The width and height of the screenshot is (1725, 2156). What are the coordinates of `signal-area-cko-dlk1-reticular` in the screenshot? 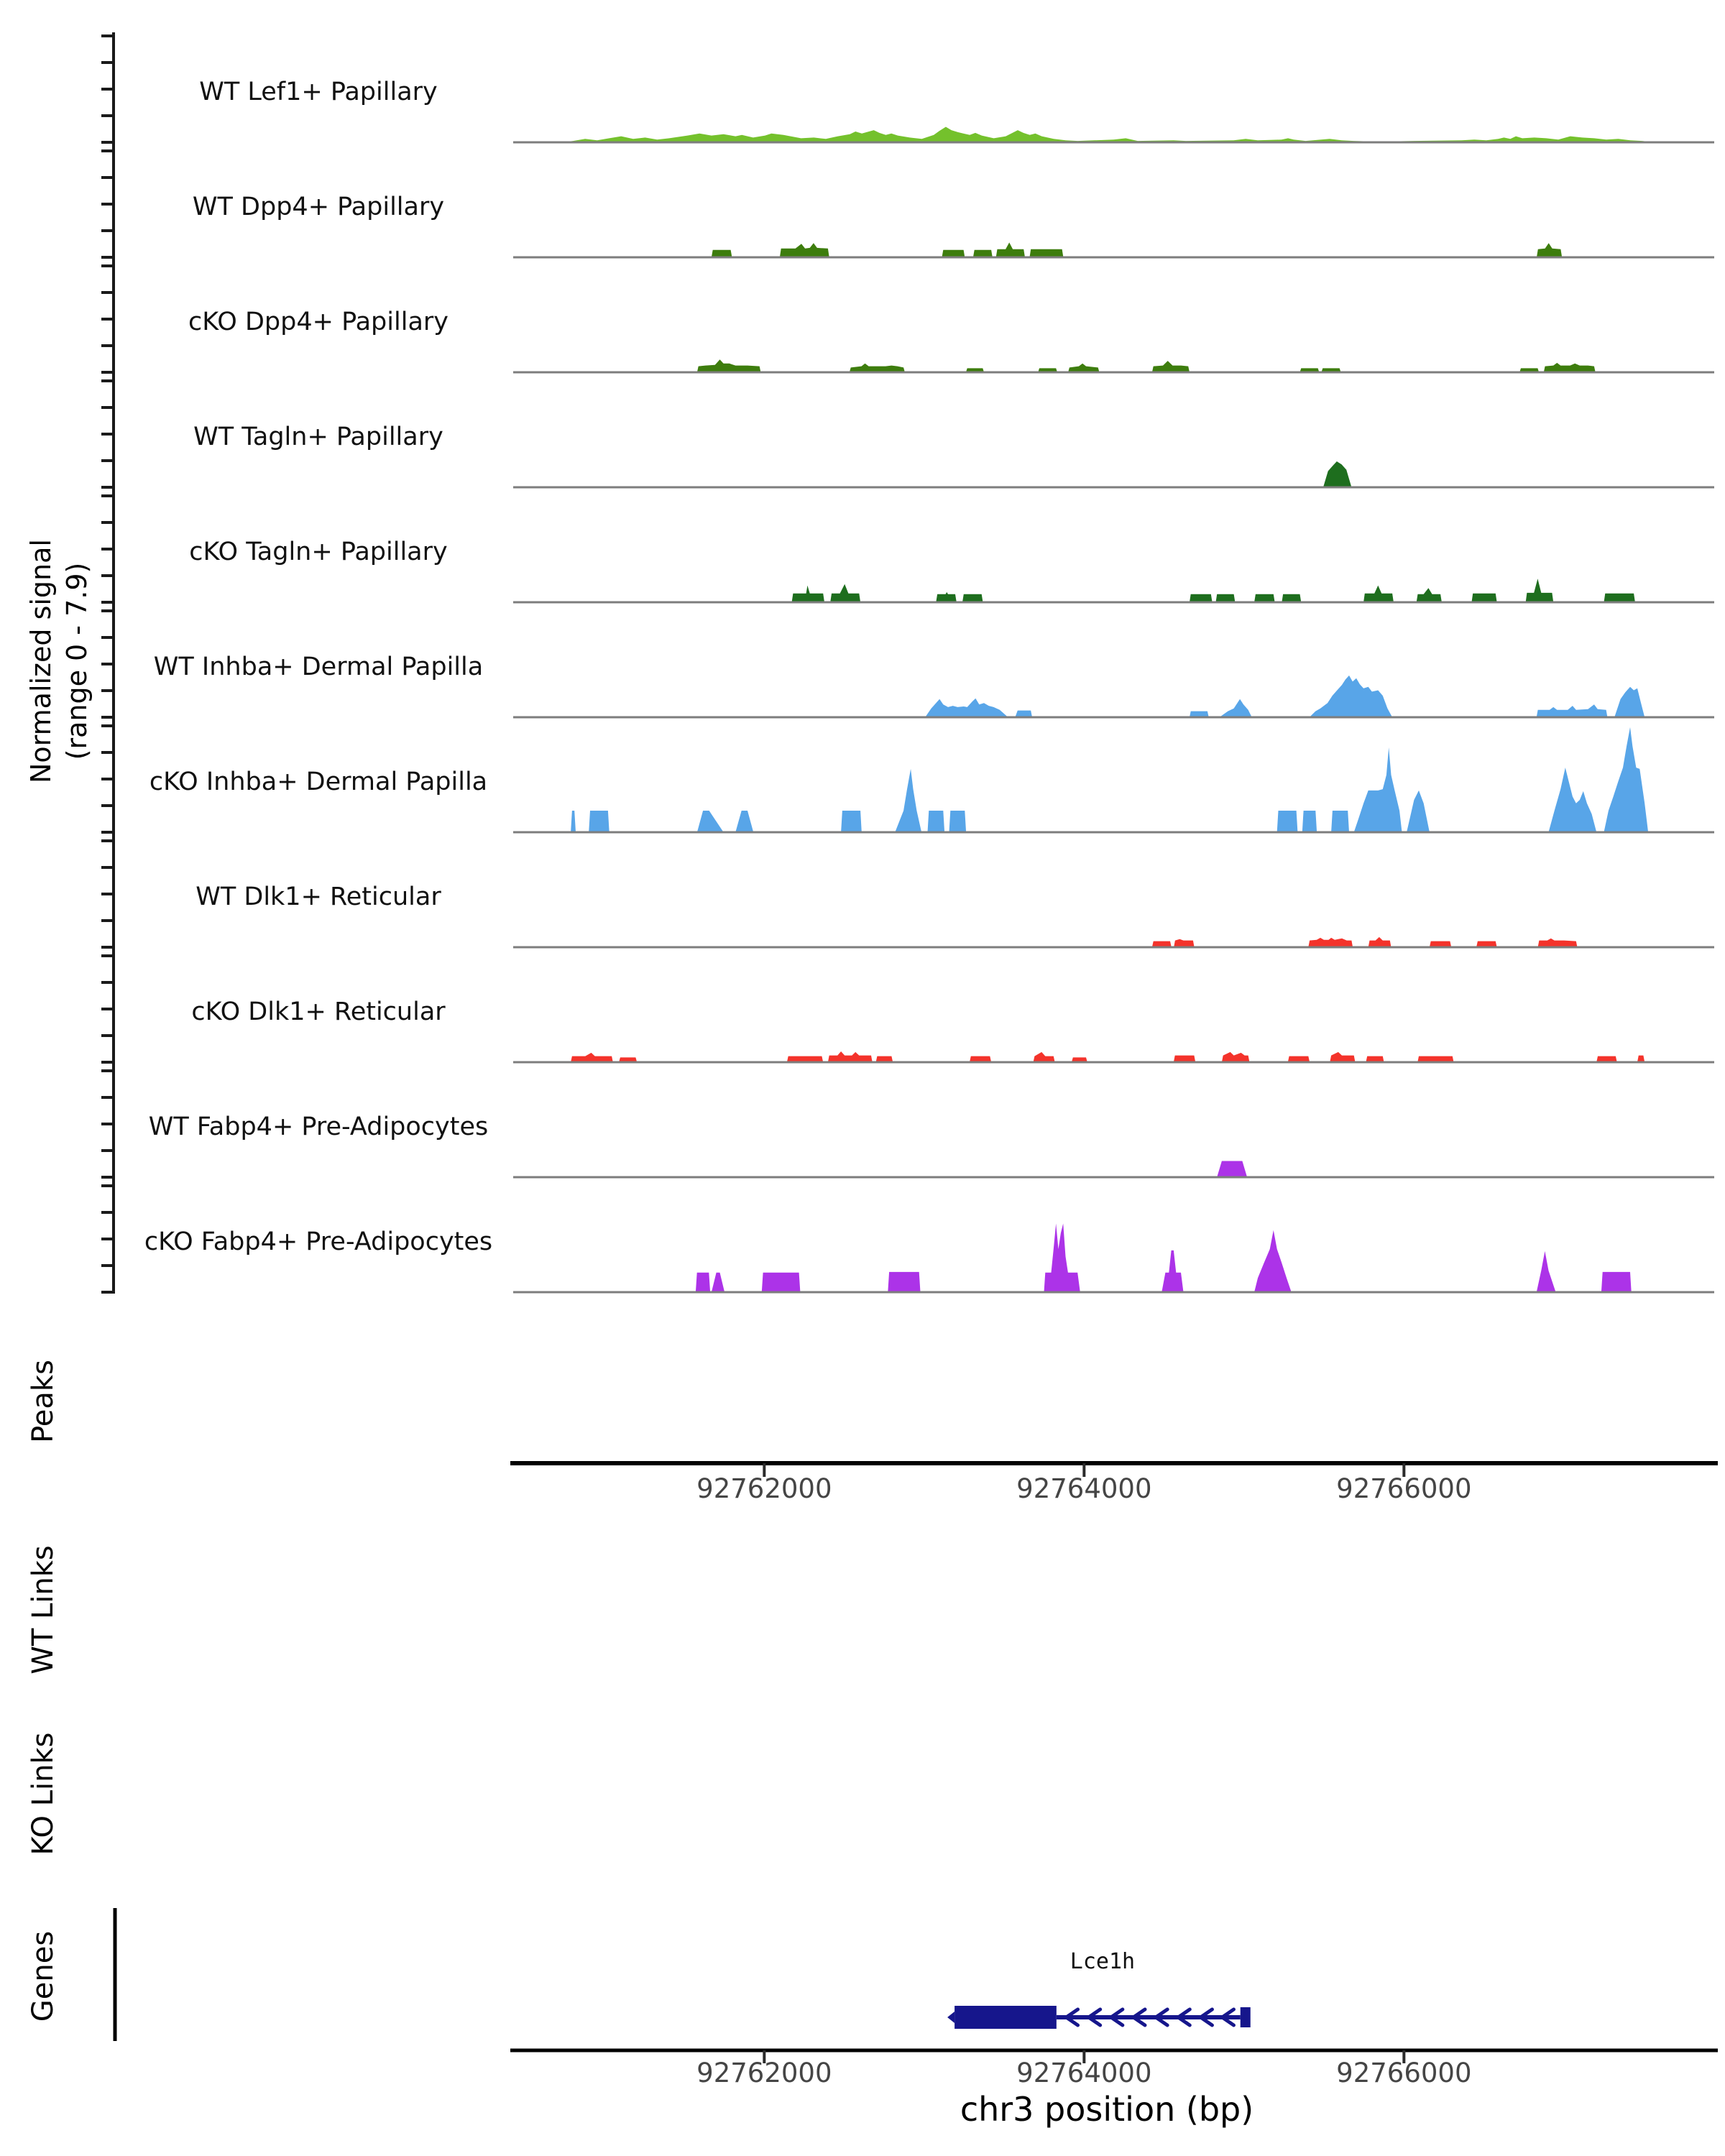 It's located at (1108, 1056).